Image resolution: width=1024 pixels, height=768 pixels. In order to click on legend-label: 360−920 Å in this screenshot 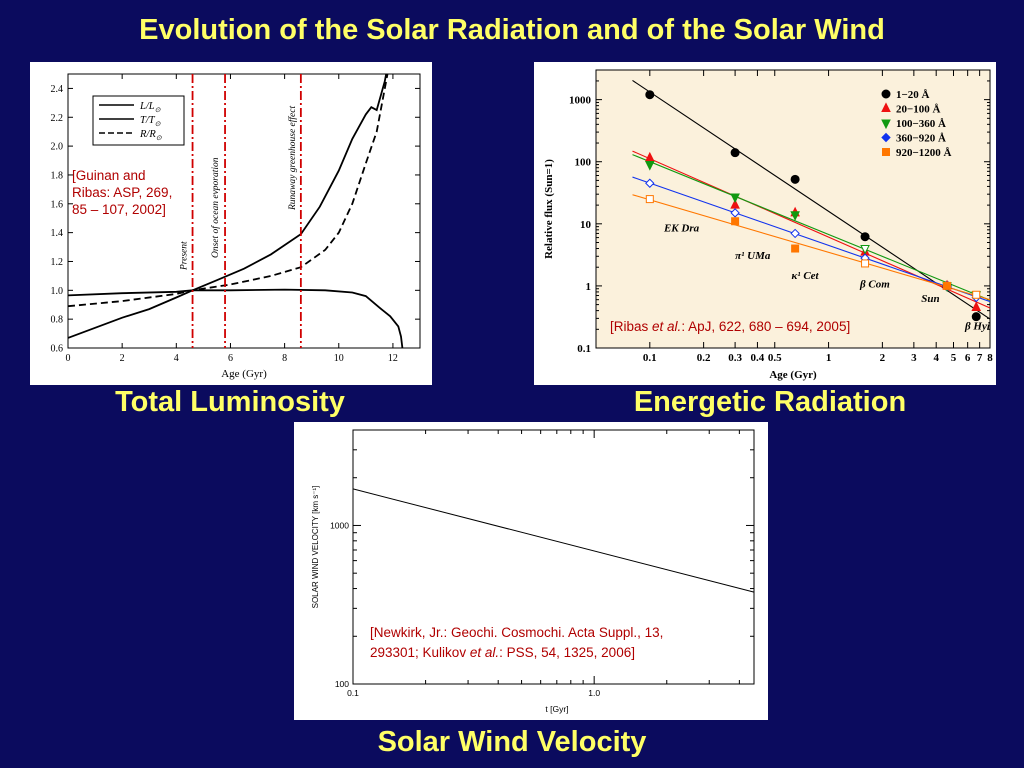, I will do `click(921, 139)`.